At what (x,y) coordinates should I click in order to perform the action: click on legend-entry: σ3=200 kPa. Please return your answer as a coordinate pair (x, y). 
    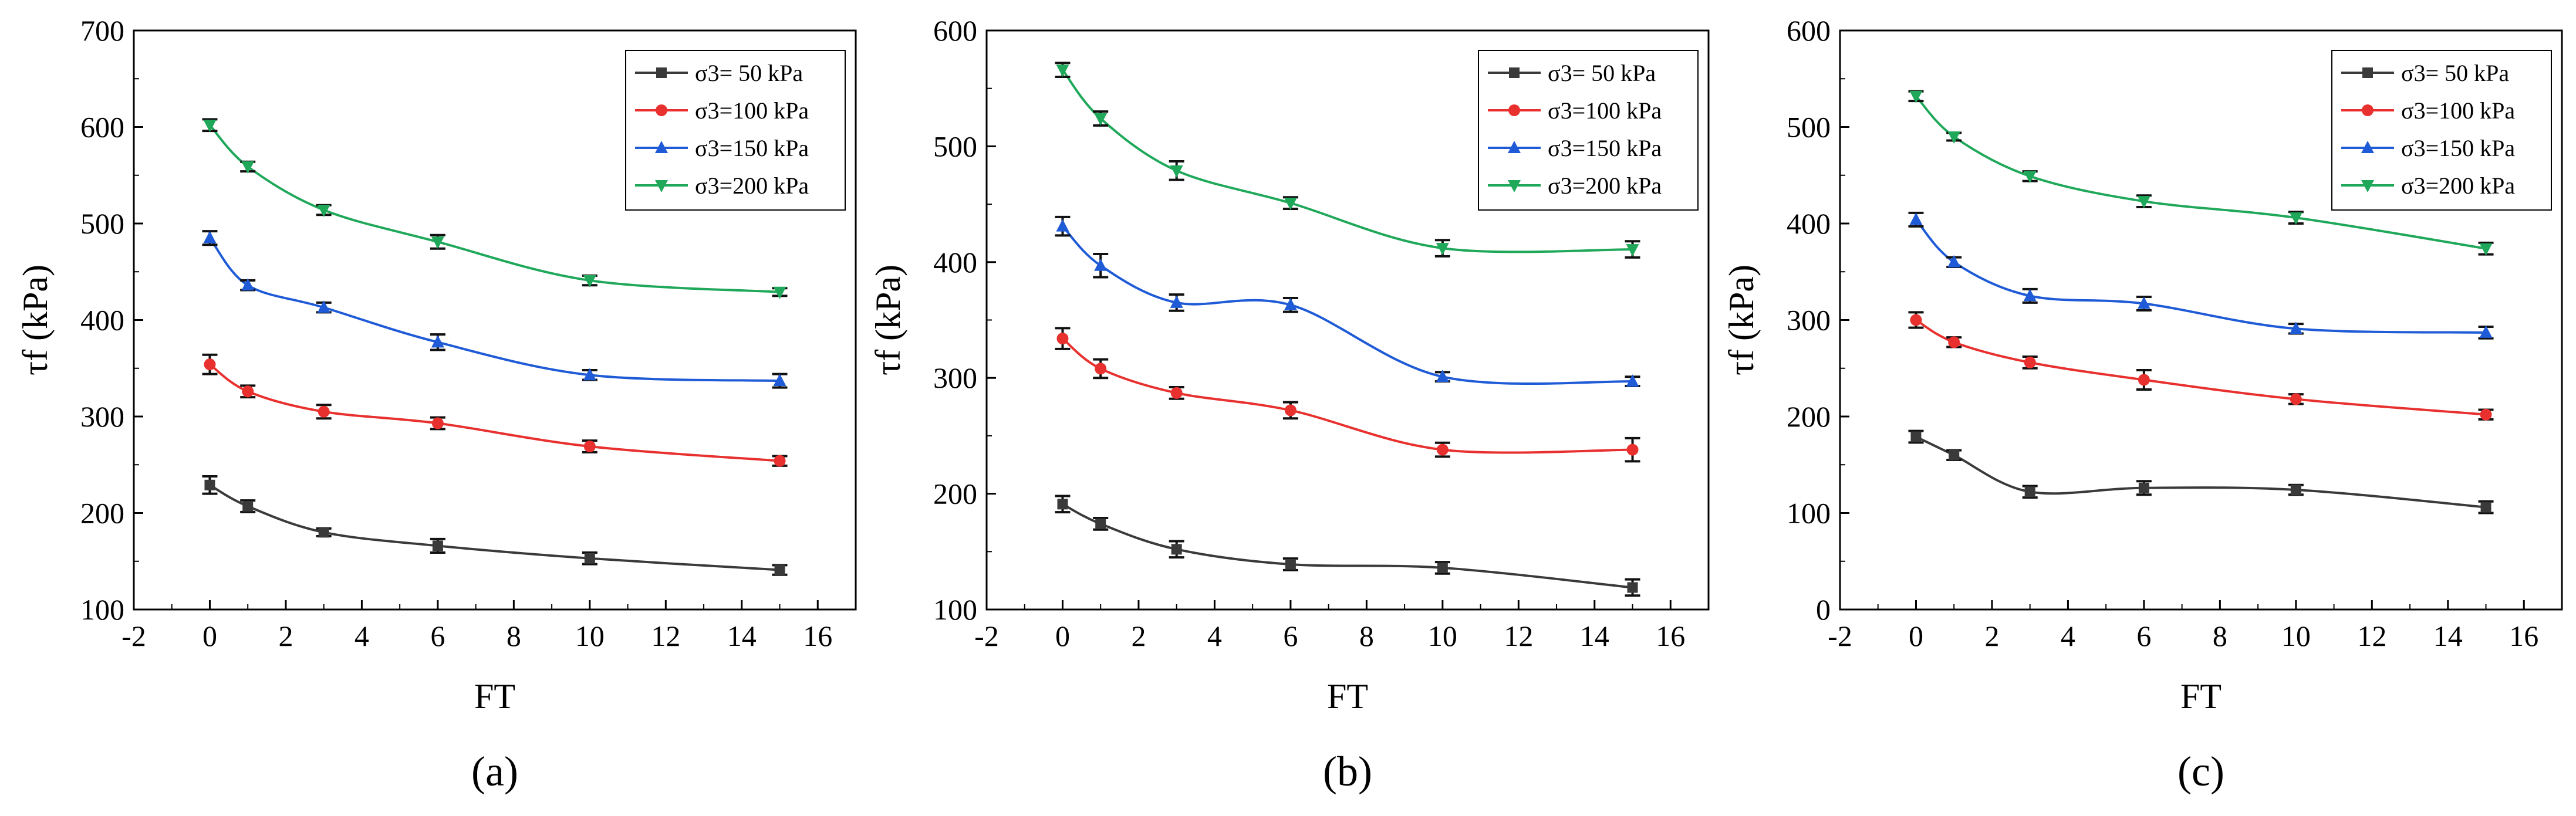
    Looking at the image, I should click on (752, 185).